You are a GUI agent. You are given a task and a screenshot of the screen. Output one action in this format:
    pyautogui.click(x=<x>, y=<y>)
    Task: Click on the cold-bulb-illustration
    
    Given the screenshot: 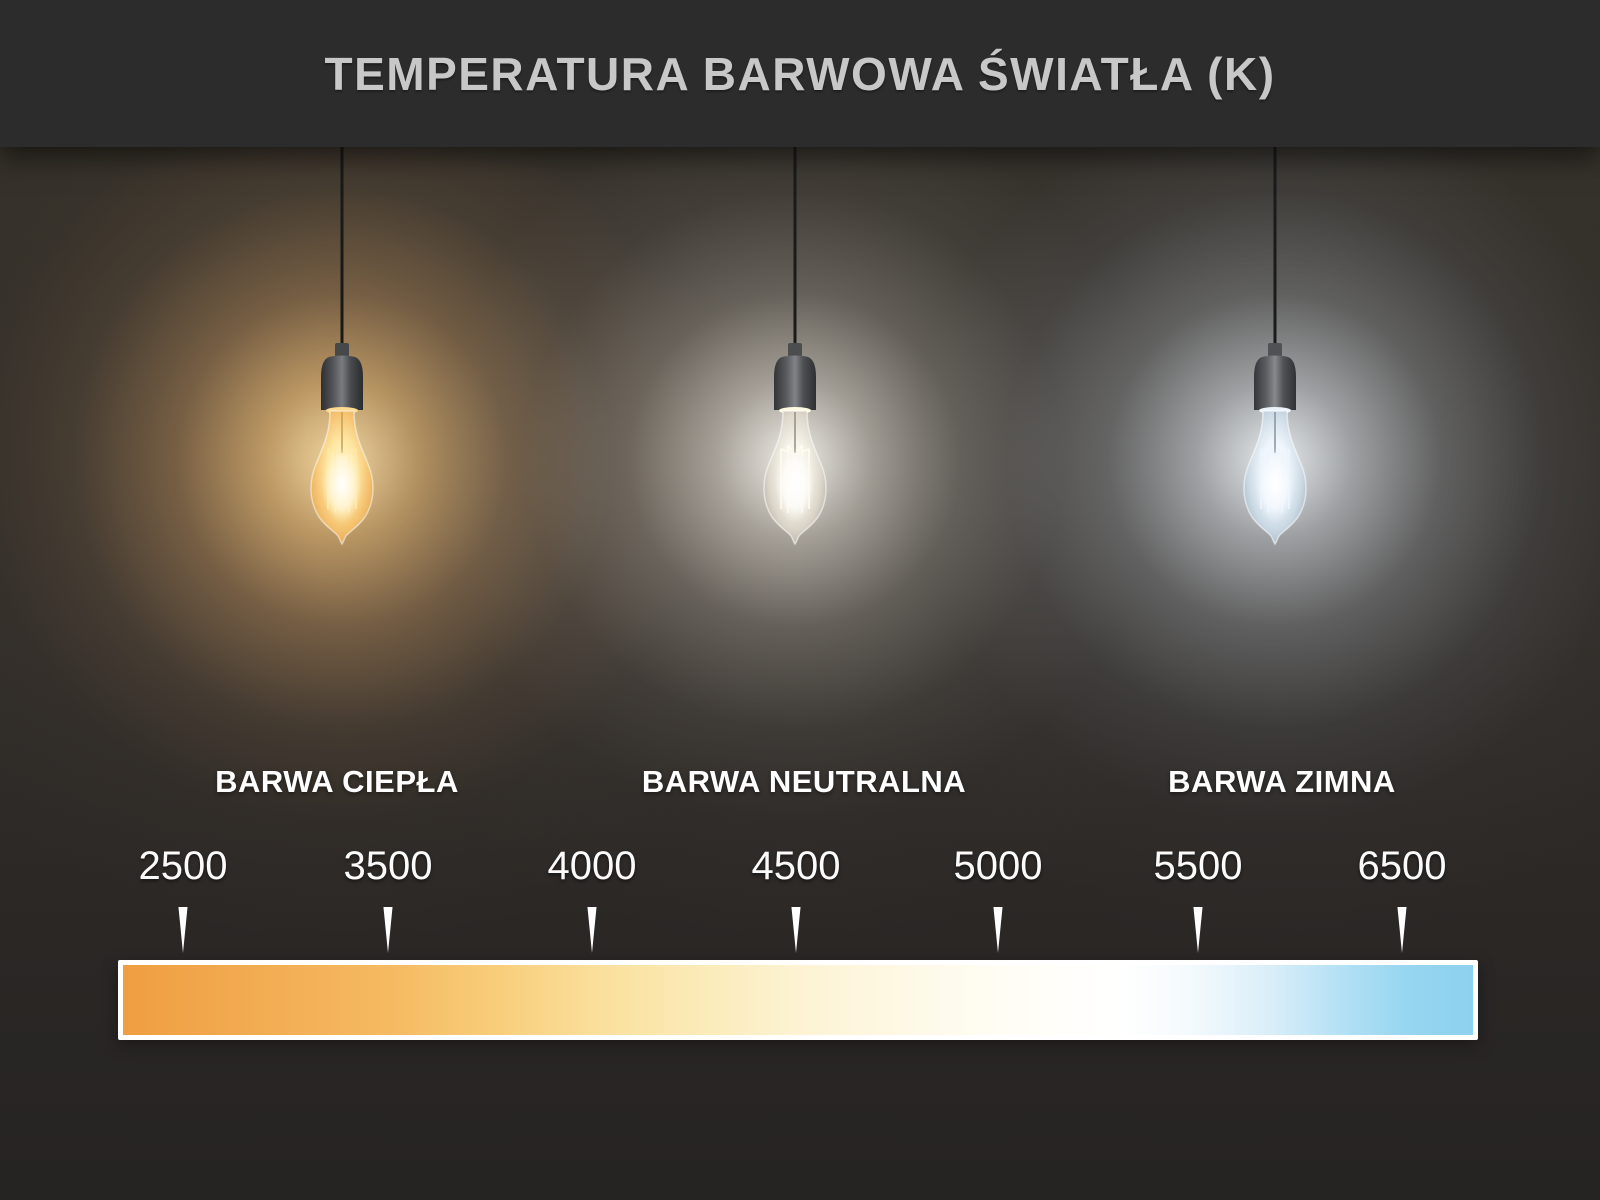 What is the action you would take?
    pyautogui.click(x=1275, y=346)
    